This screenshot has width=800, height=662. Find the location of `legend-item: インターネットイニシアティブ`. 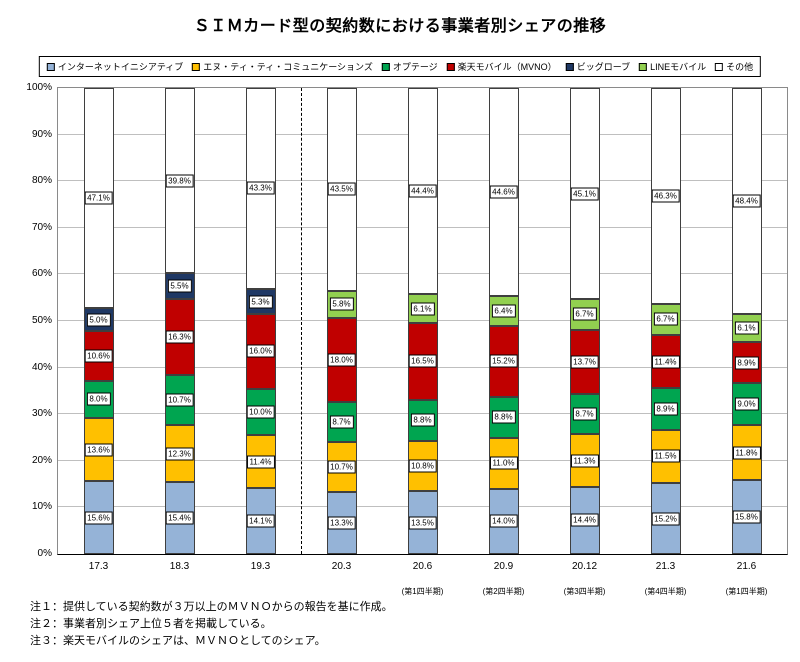

legend-item: インターネットイニシアティブ is located at coordinates (115, 66).